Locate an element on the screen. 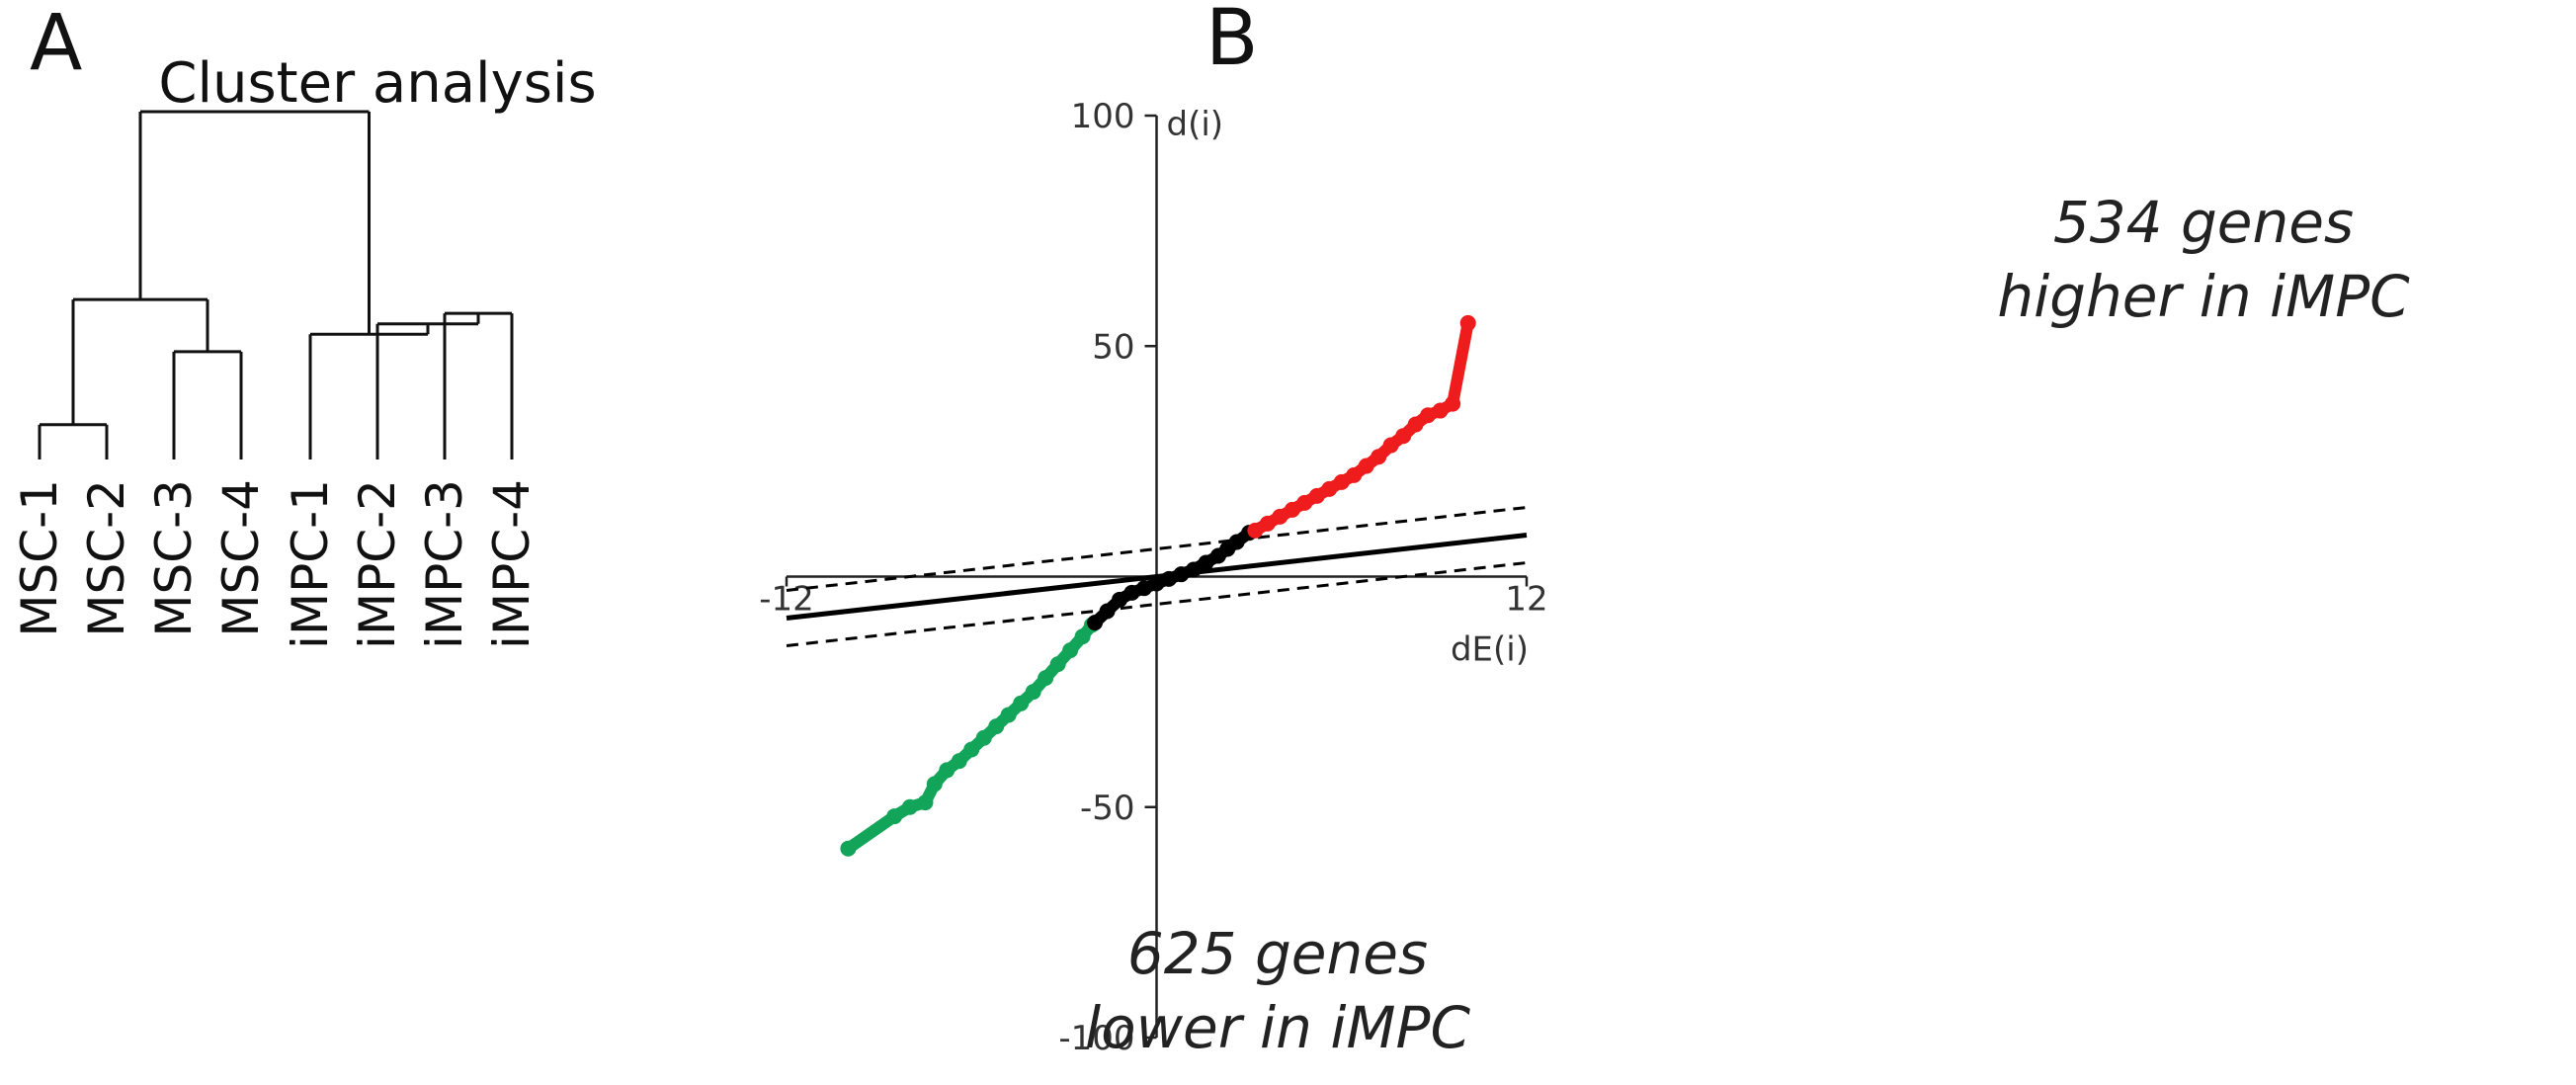  x-axis-label: dE(i) is located at coordinates (1490, 650).